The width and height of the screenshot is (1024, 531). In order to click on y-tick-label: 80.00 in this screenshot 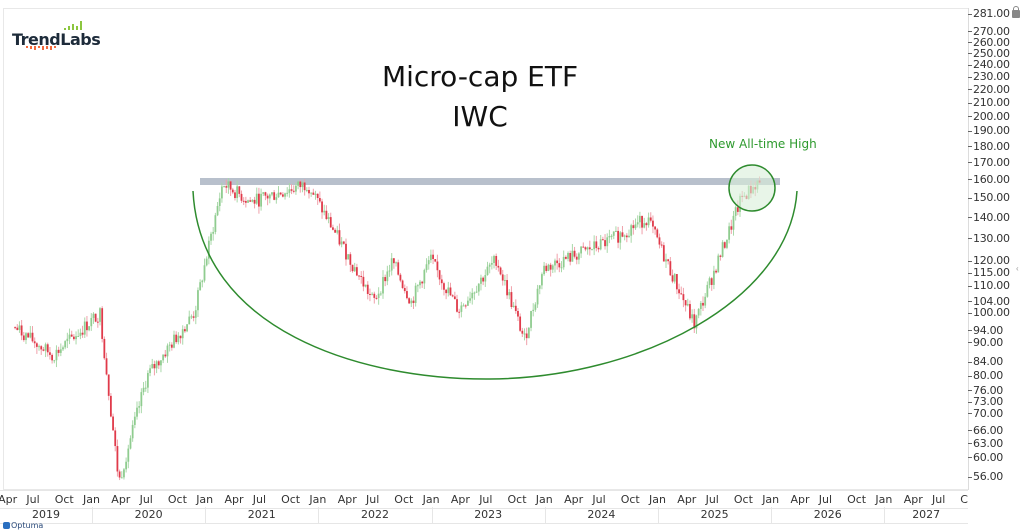, I will do `click(985, 375)`.